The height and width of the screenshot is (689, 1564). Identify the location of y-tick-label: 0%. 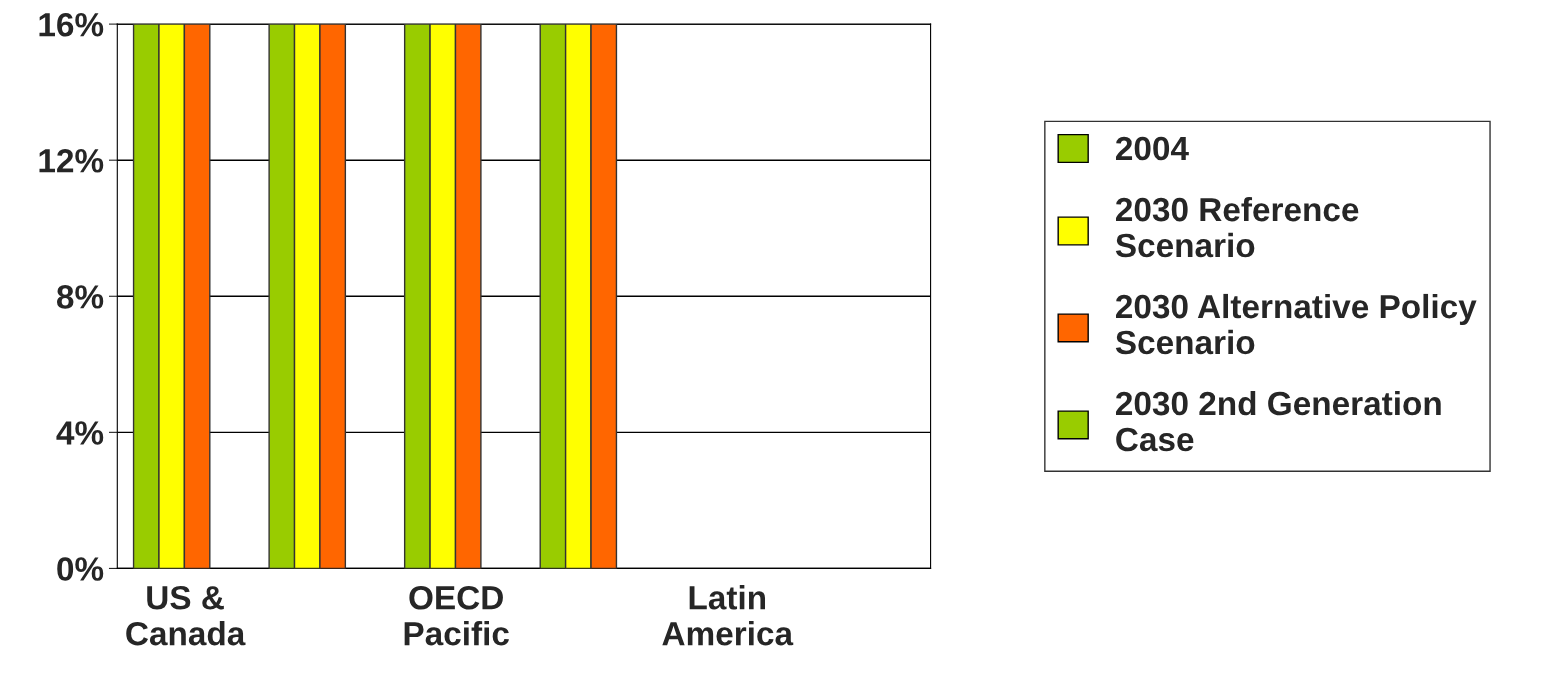
(80, 569).